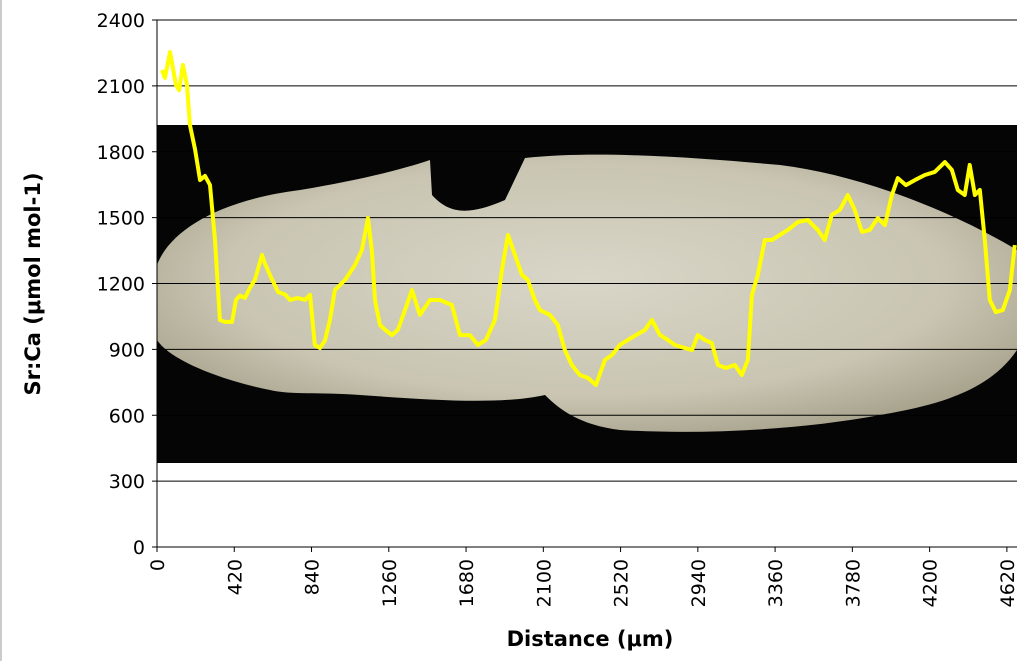 This screenshot has width=1019, height=661. I want to click on y-tick-label: 1500, so click(121, 219).